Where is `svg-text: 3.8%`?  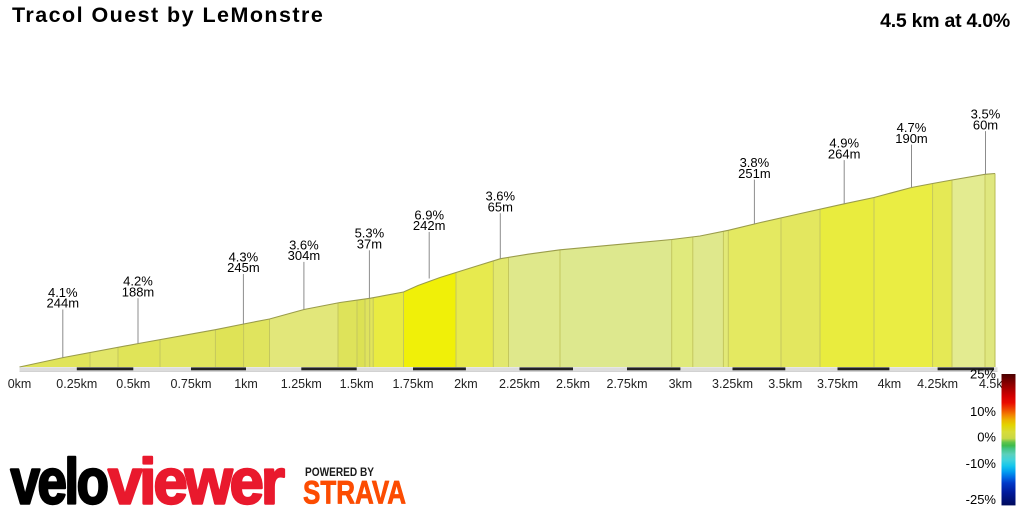 svg-text: 3.8% is located at coordinates (755, 162).